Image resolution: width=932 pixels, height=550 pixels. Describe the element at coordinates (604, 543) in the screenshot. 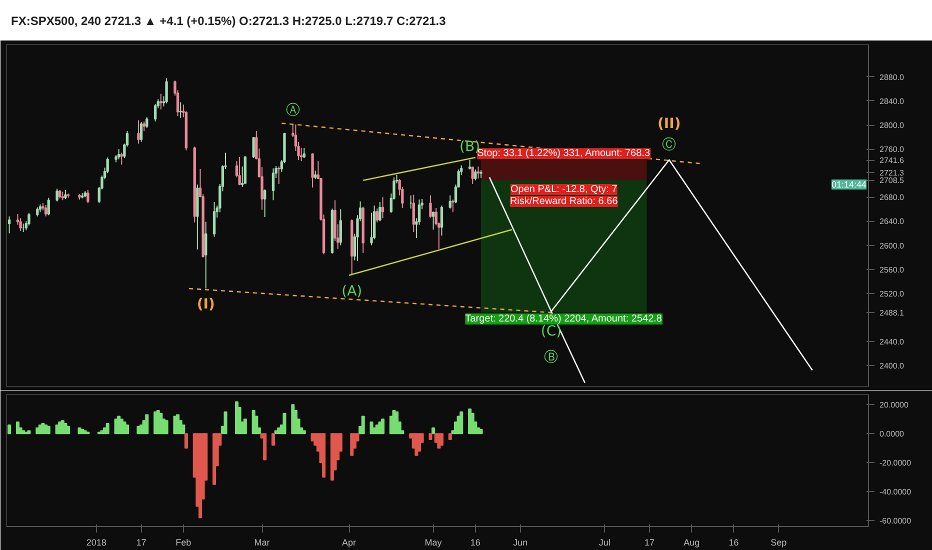

I see `x-tick-label: Jul` at that location.